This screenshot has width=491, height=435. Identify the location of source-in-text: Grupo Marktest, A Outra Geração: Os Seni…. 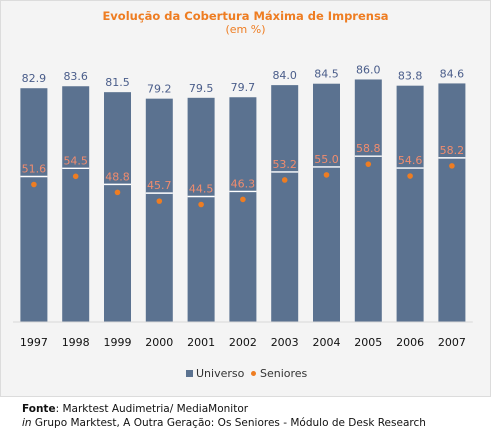
(228, 423).